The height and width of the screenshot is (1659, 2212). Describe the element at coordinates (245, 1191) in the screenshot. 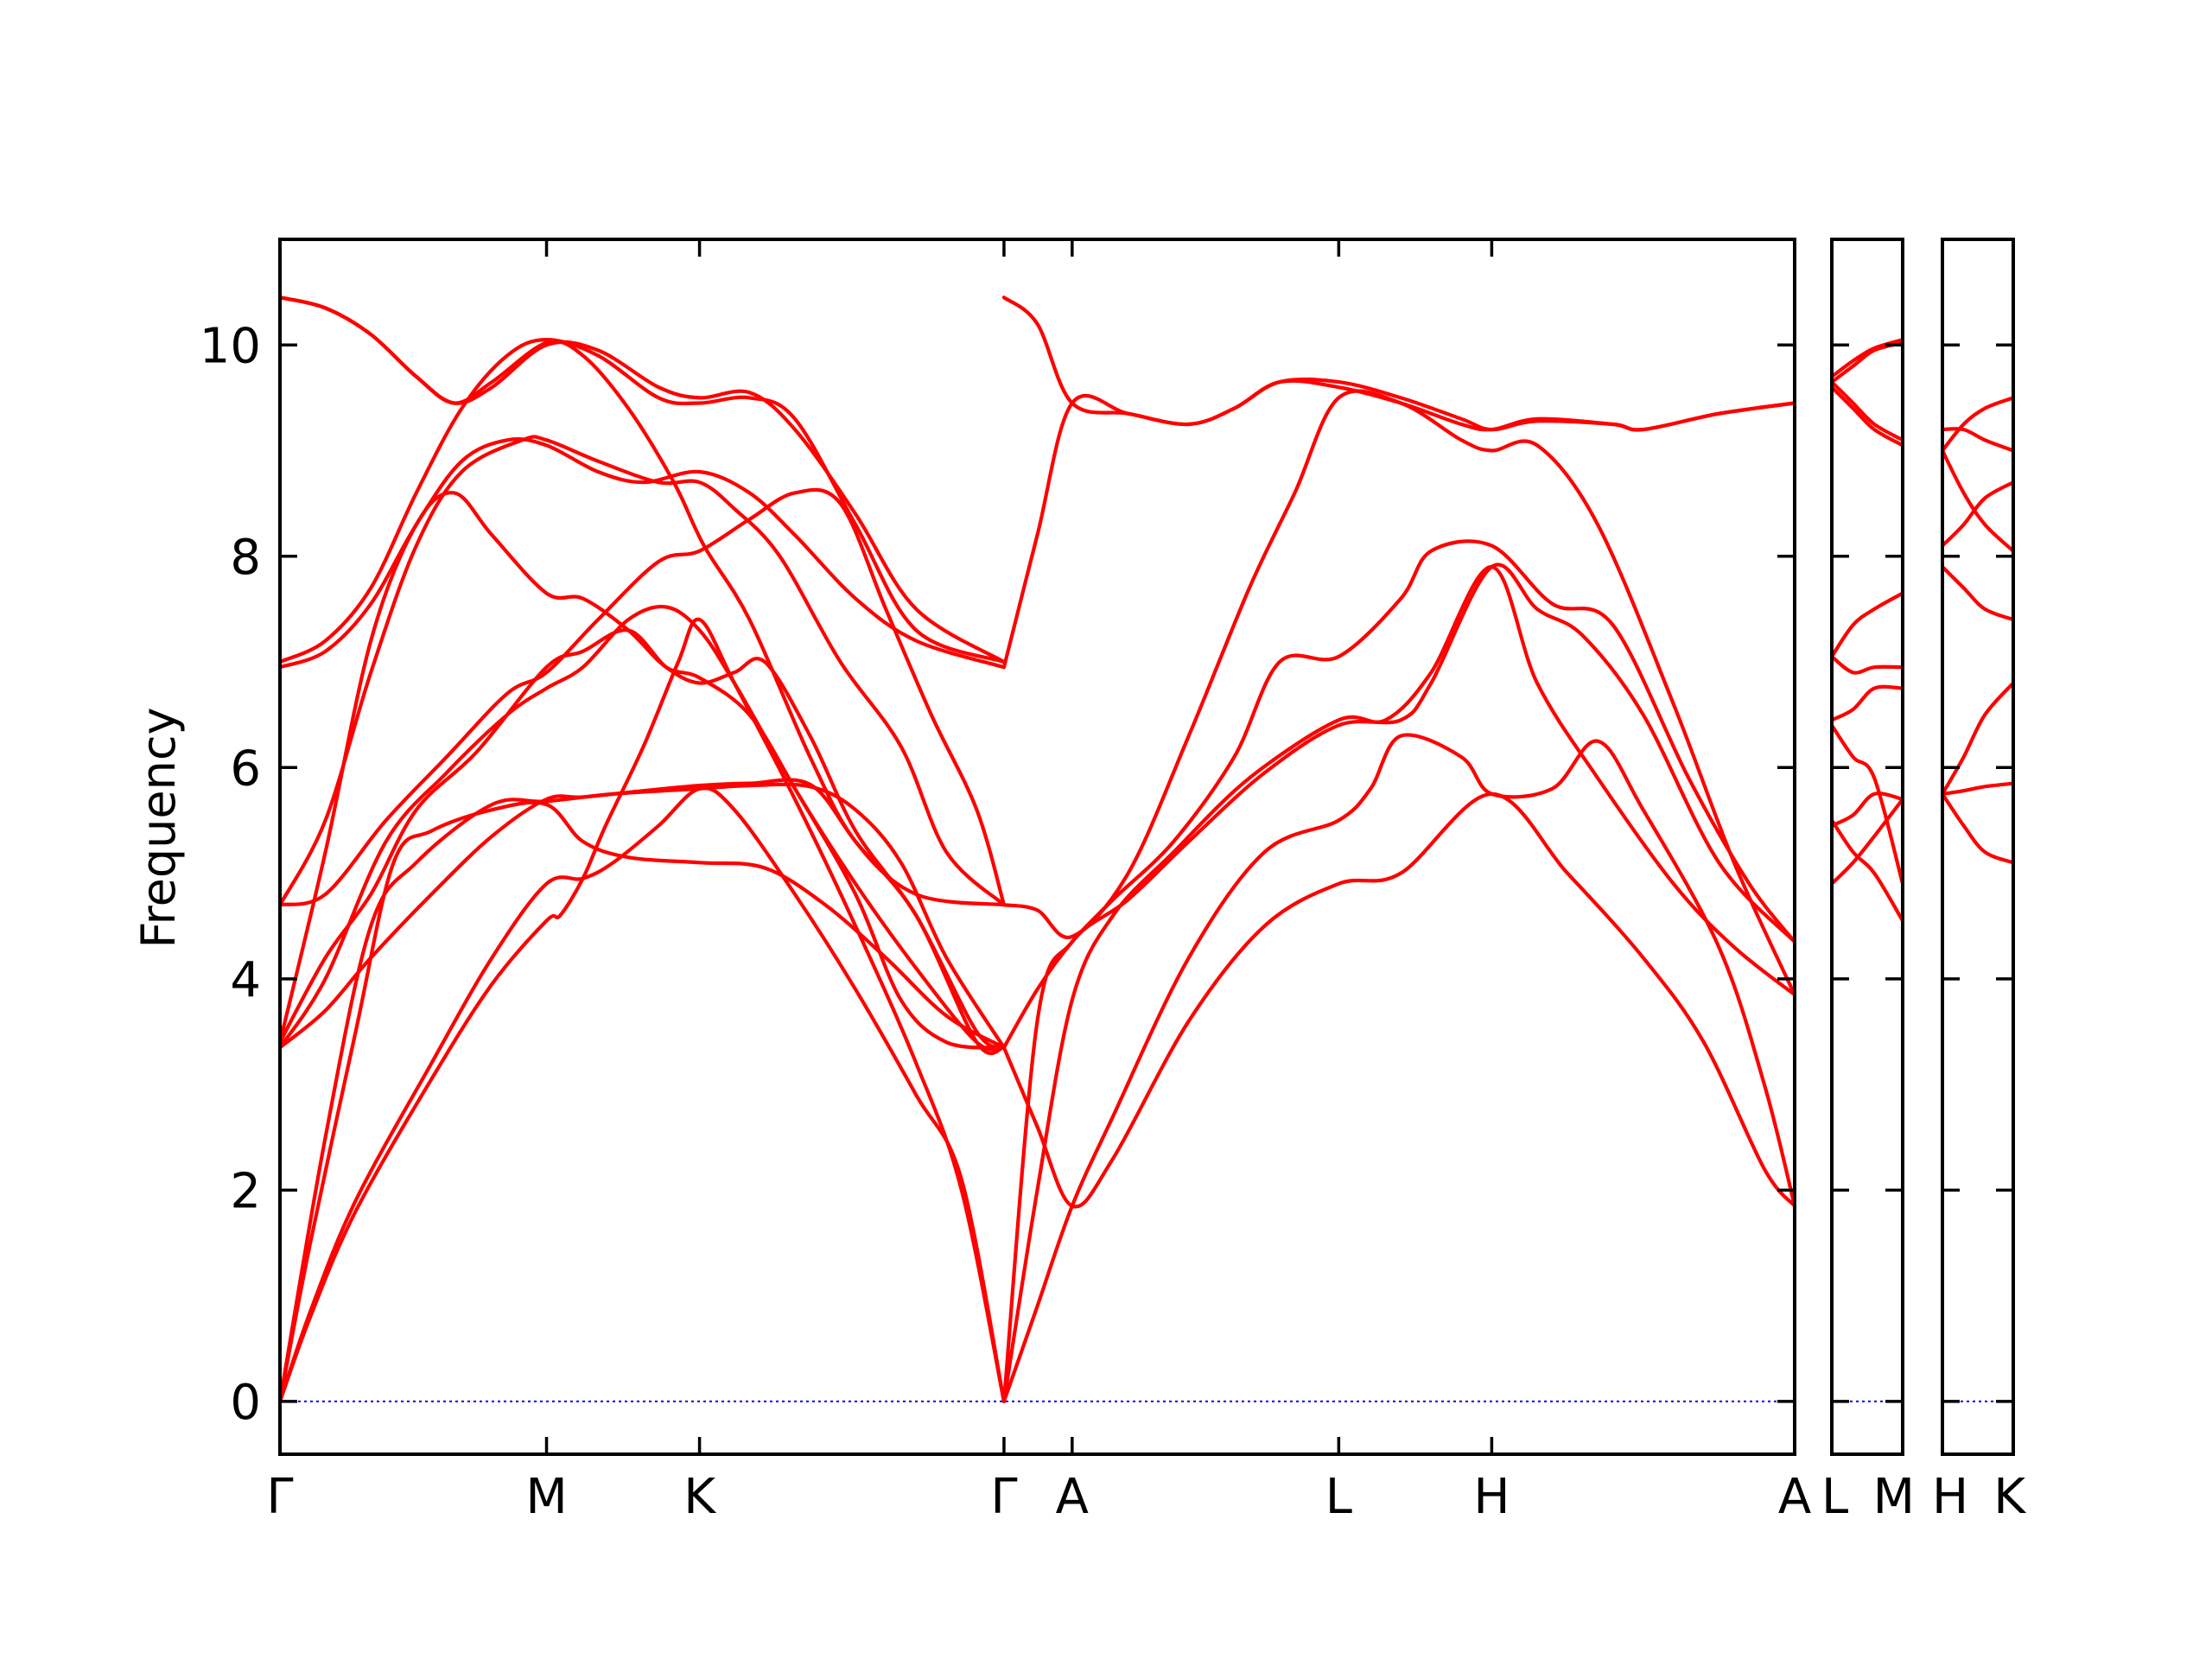

I see `ytick-label: 2` at that location.